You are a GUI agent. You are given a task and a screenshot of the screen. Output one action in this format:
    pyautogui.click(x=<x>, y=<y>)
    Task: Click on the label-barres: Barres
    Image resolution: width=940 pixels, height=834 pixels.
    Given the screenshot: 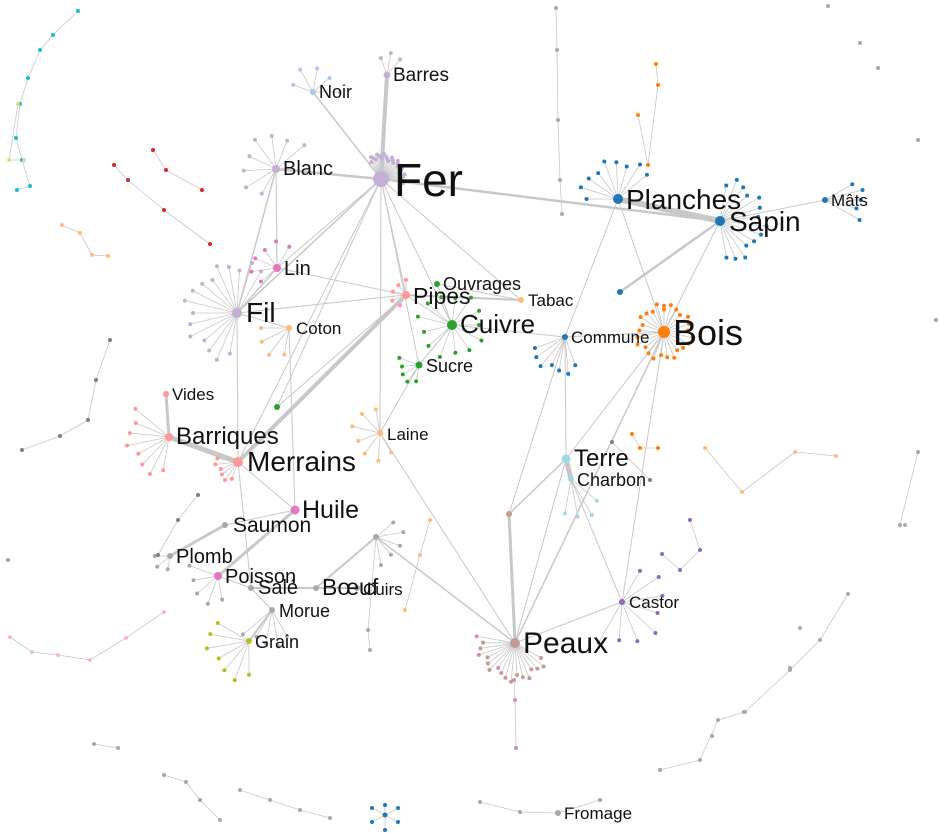 What is the action you would take?
    pyautogui.click(x=421, y=75)
    